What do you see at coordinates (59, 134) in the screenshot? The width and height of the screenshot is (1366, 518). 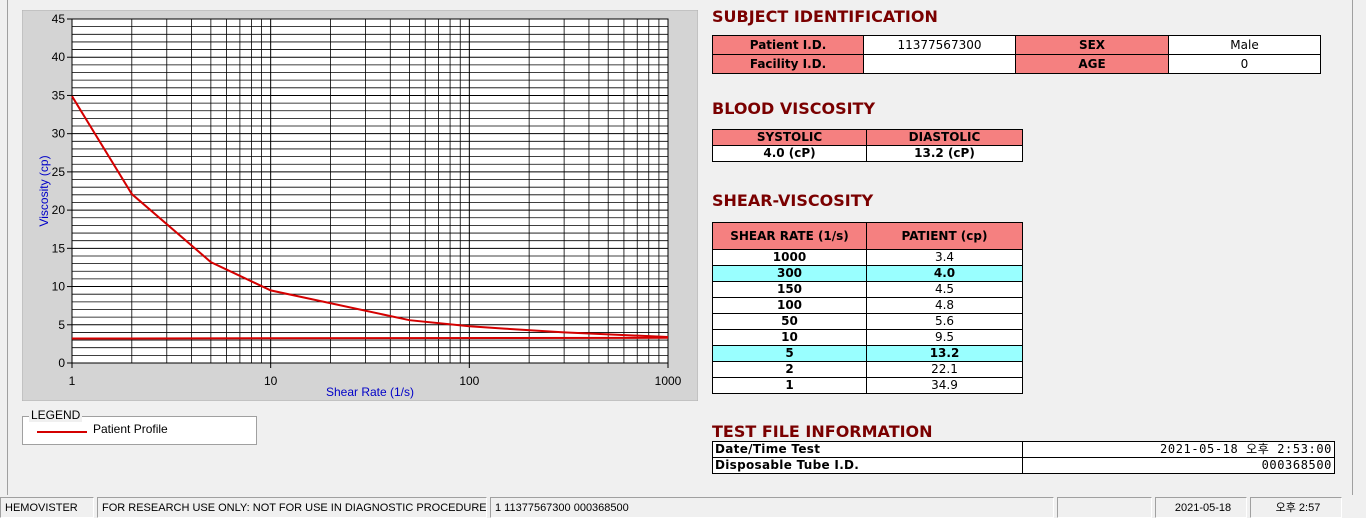 I see `y-tick-label: 30` at bounding box center [59, 134].